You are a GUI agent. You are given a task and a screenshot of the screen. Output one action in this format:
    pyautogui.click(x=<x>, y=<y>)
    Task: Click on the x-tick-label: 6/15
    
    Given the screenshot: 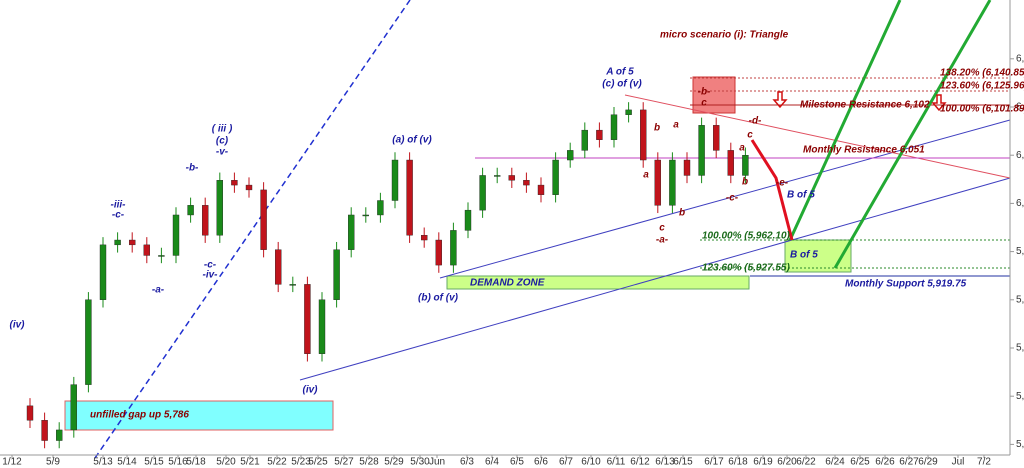 What is the action you would take?
    pyautogui.click(x=683, y=462)
    